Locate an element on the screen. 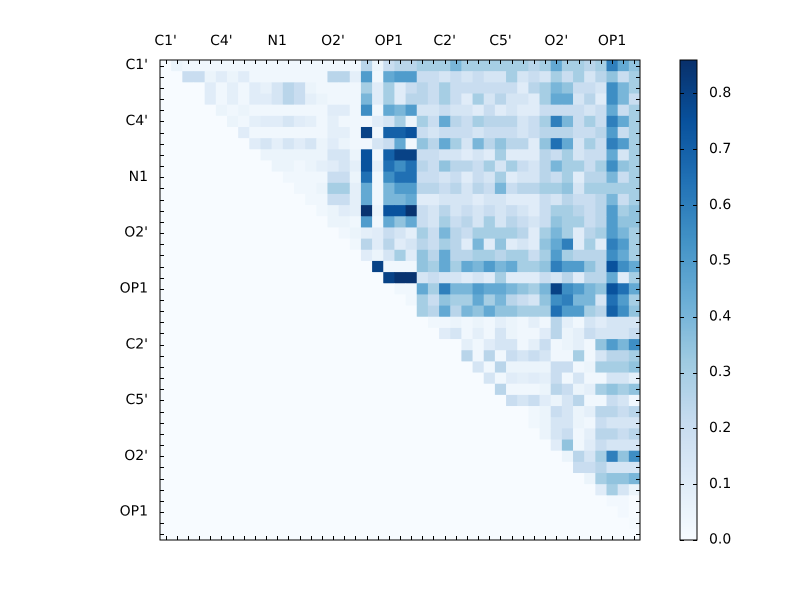 The height and width of the screenshot is (600, 800). color-bar-label: 0.4 is located at coordinates (720, 316).